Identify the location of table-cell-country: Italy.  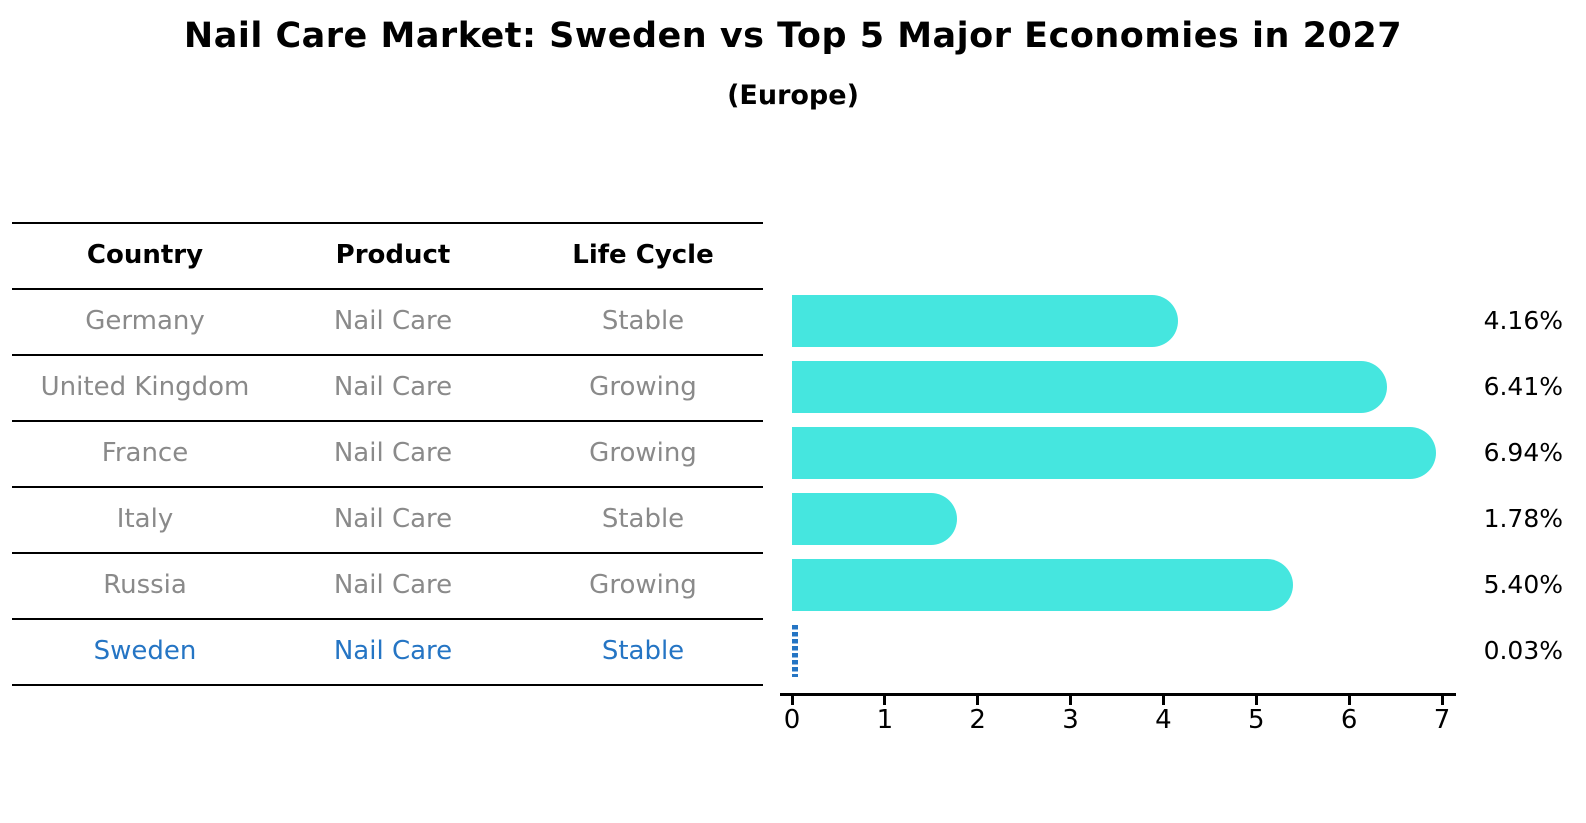
(145, 519).